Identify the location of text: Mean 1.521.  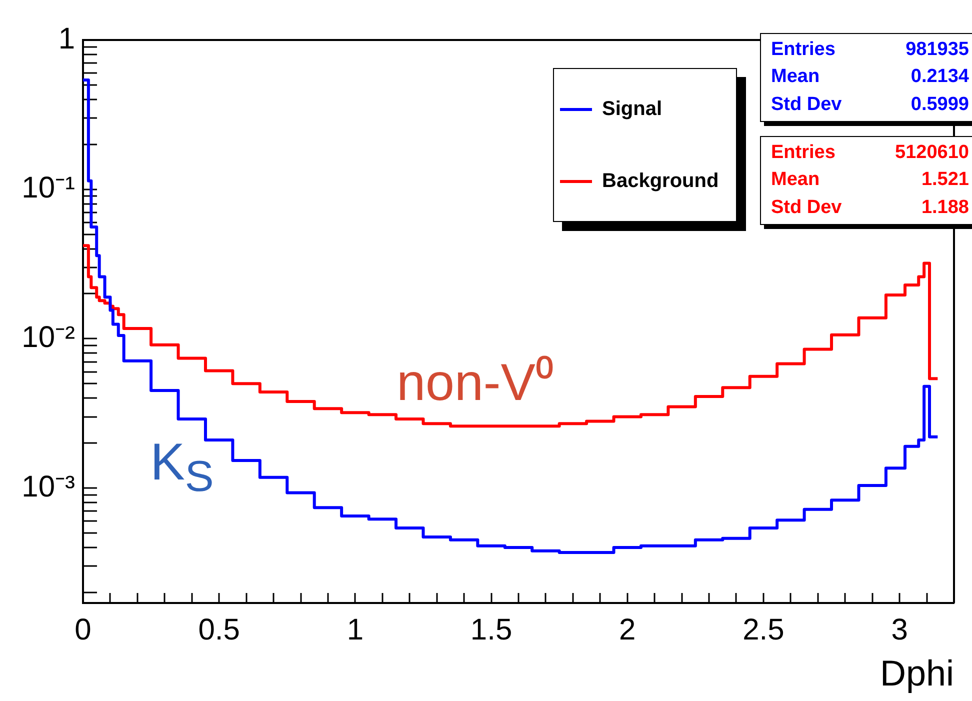
(870, 179).